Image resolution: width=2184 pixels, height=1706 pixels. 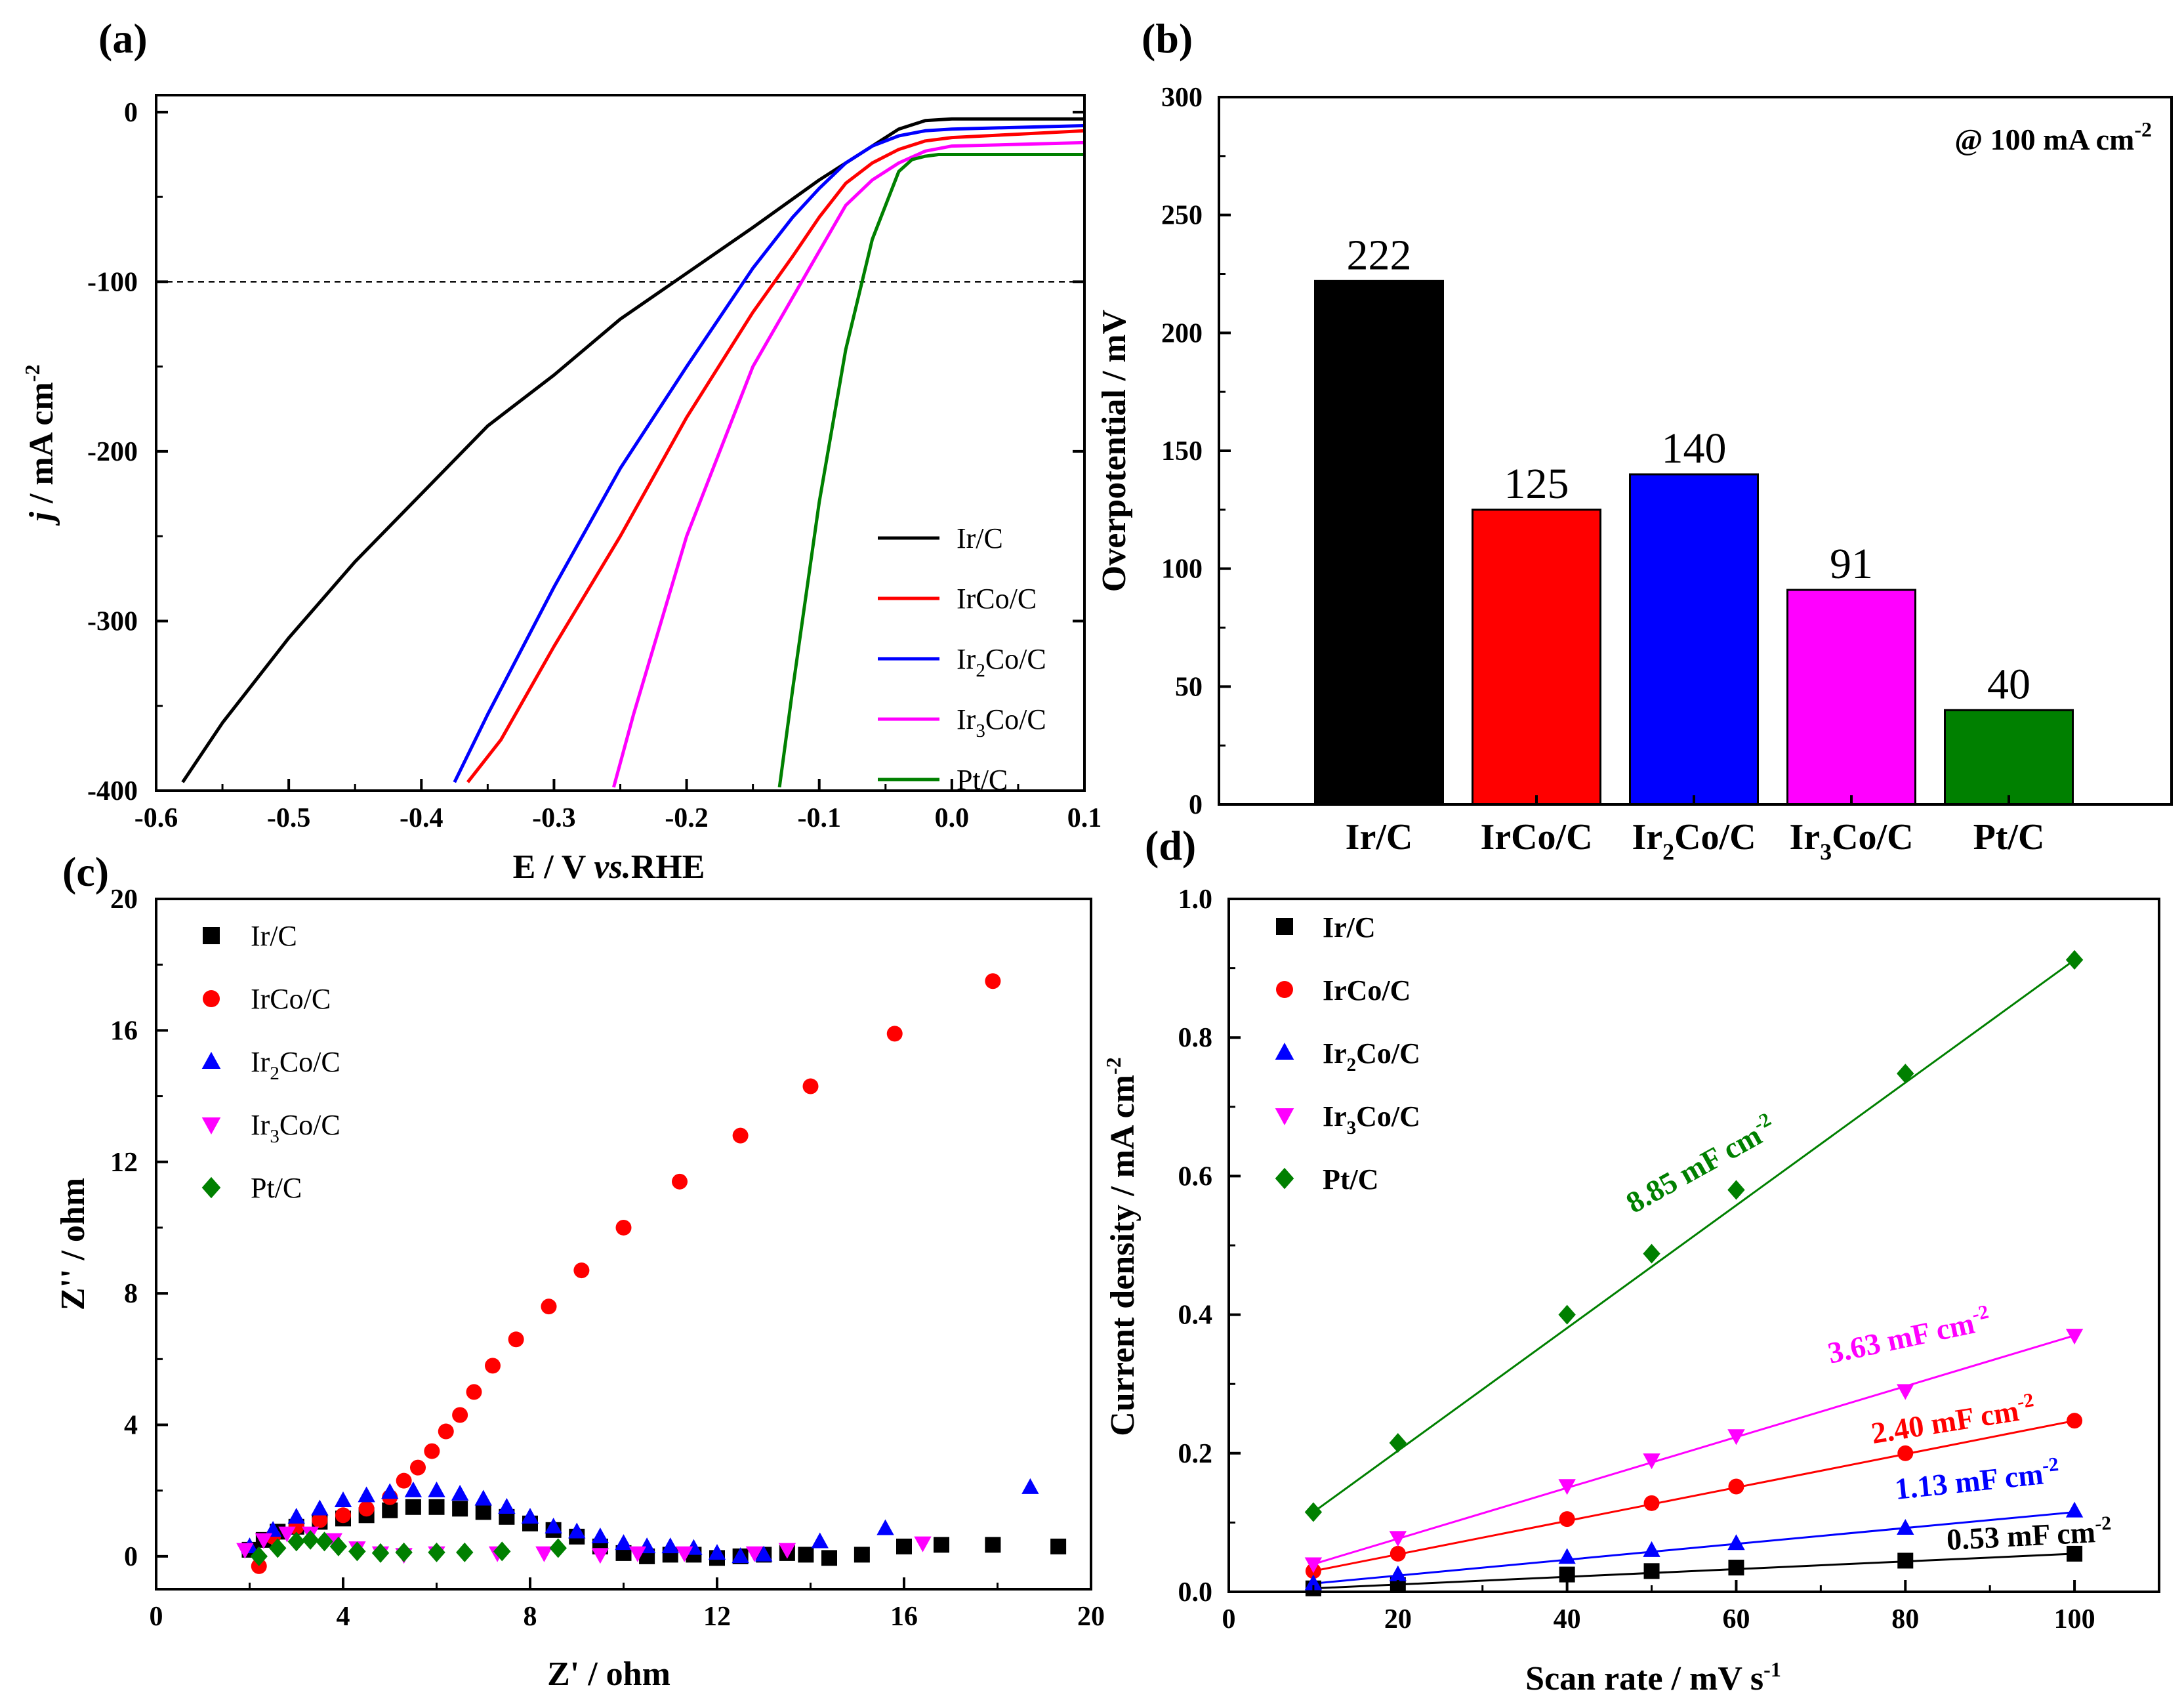 I want to click on panel-c-y-axis-title: Z'' / ohm, so click(x=73, y=1244).